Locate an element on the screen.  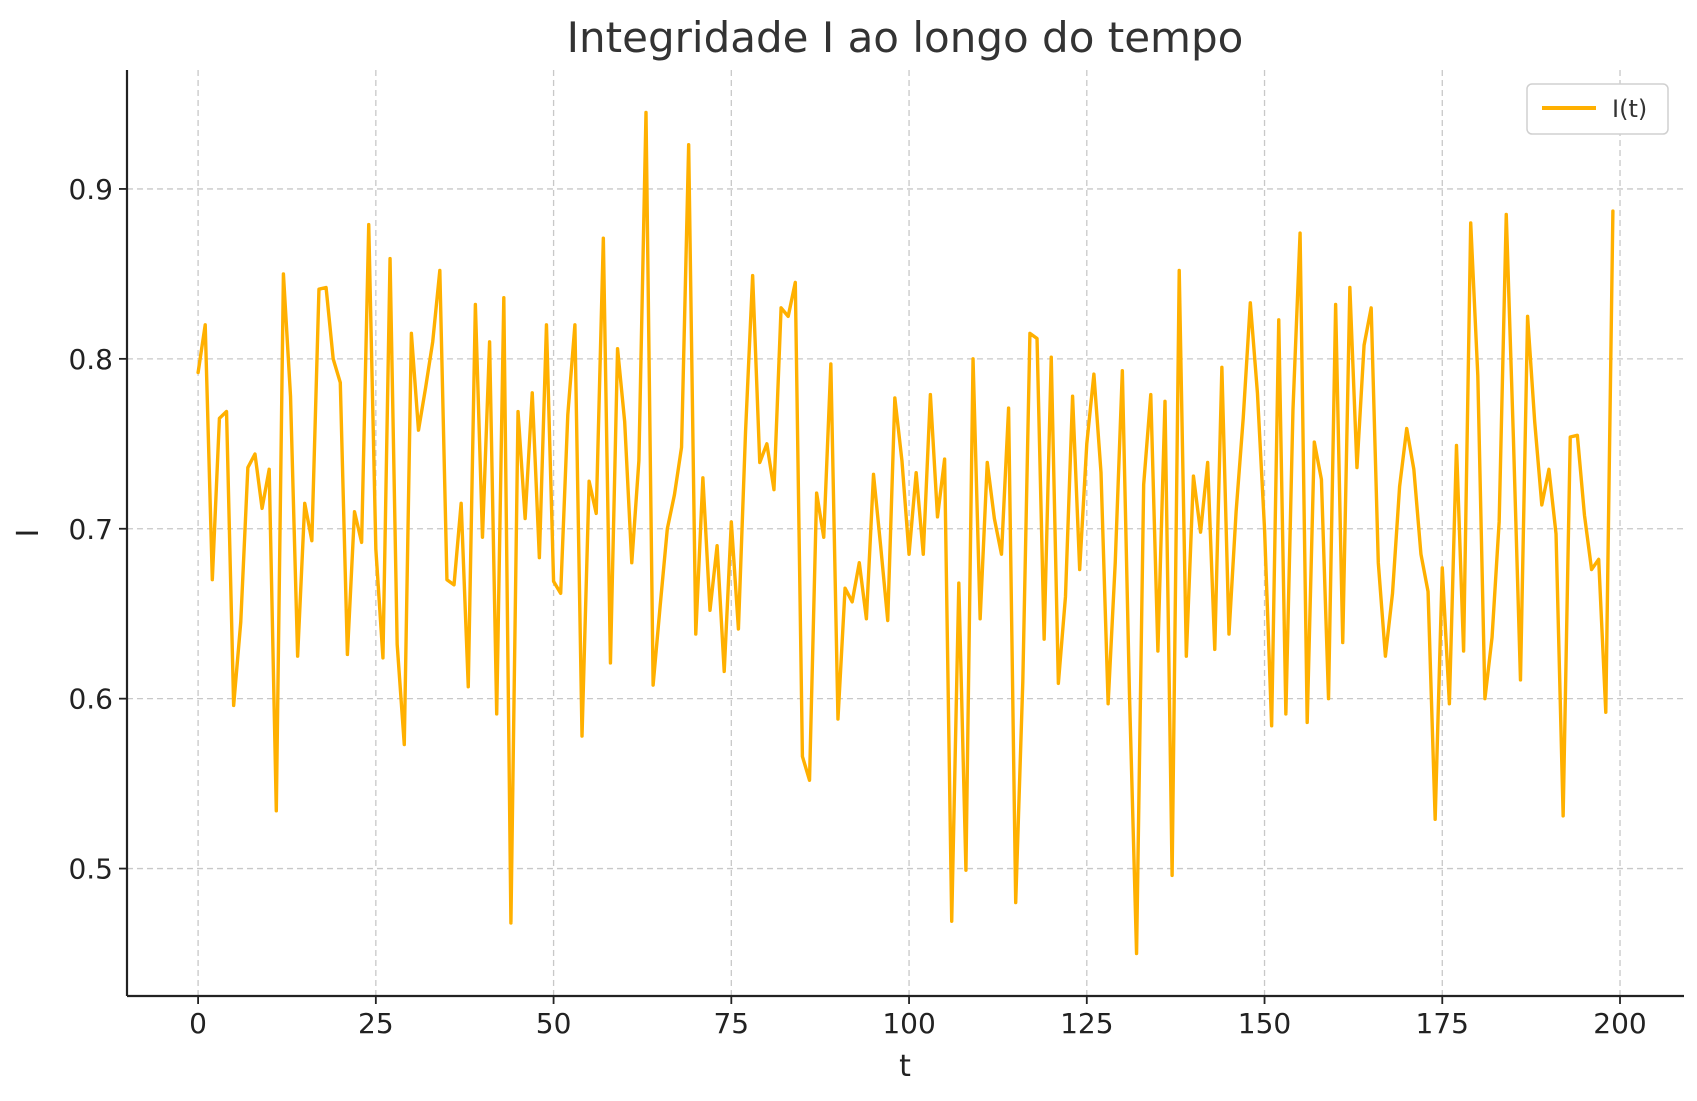
chart-title: Integridade I ao longo do tempo is located at coordinates (905, 37).